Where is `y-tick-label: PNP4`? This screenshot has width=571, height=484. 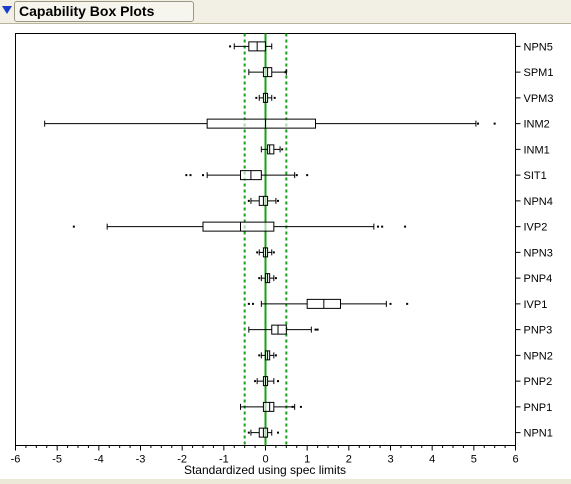
y-tick-label: PNP4 is located at coordinates (538, 279).